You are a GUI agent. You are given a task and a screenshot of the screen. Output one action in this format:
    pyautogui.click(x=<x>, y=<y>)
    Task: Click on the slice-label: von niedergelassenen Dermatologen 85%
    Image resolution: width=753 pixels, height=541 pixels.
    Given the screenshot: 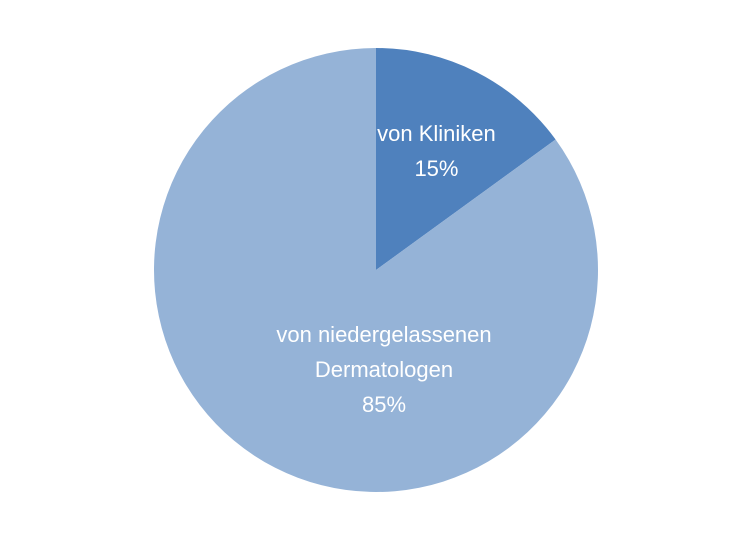 What is the action you would take?
    pyautogui.click(x=384, y=369)
    